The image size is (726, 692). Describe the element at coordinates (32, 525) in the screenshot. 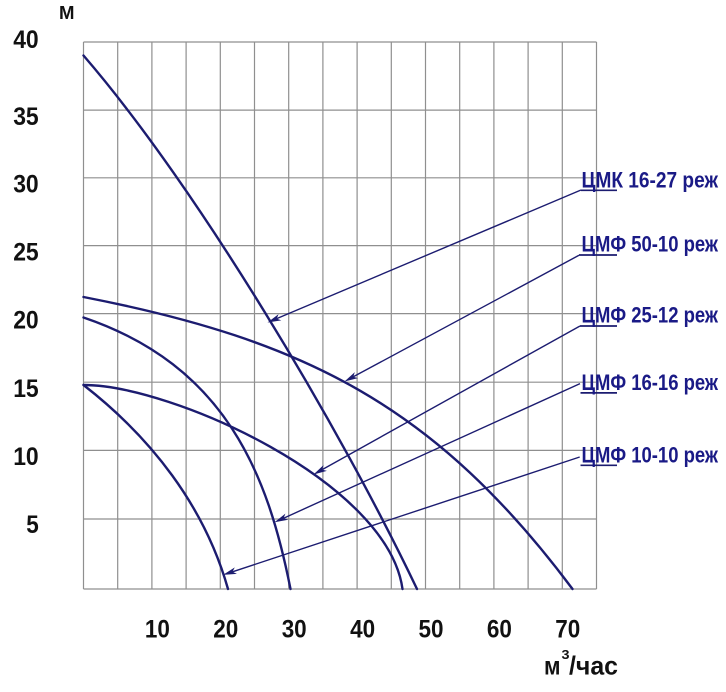

I see `svg-text: 5` at that location.